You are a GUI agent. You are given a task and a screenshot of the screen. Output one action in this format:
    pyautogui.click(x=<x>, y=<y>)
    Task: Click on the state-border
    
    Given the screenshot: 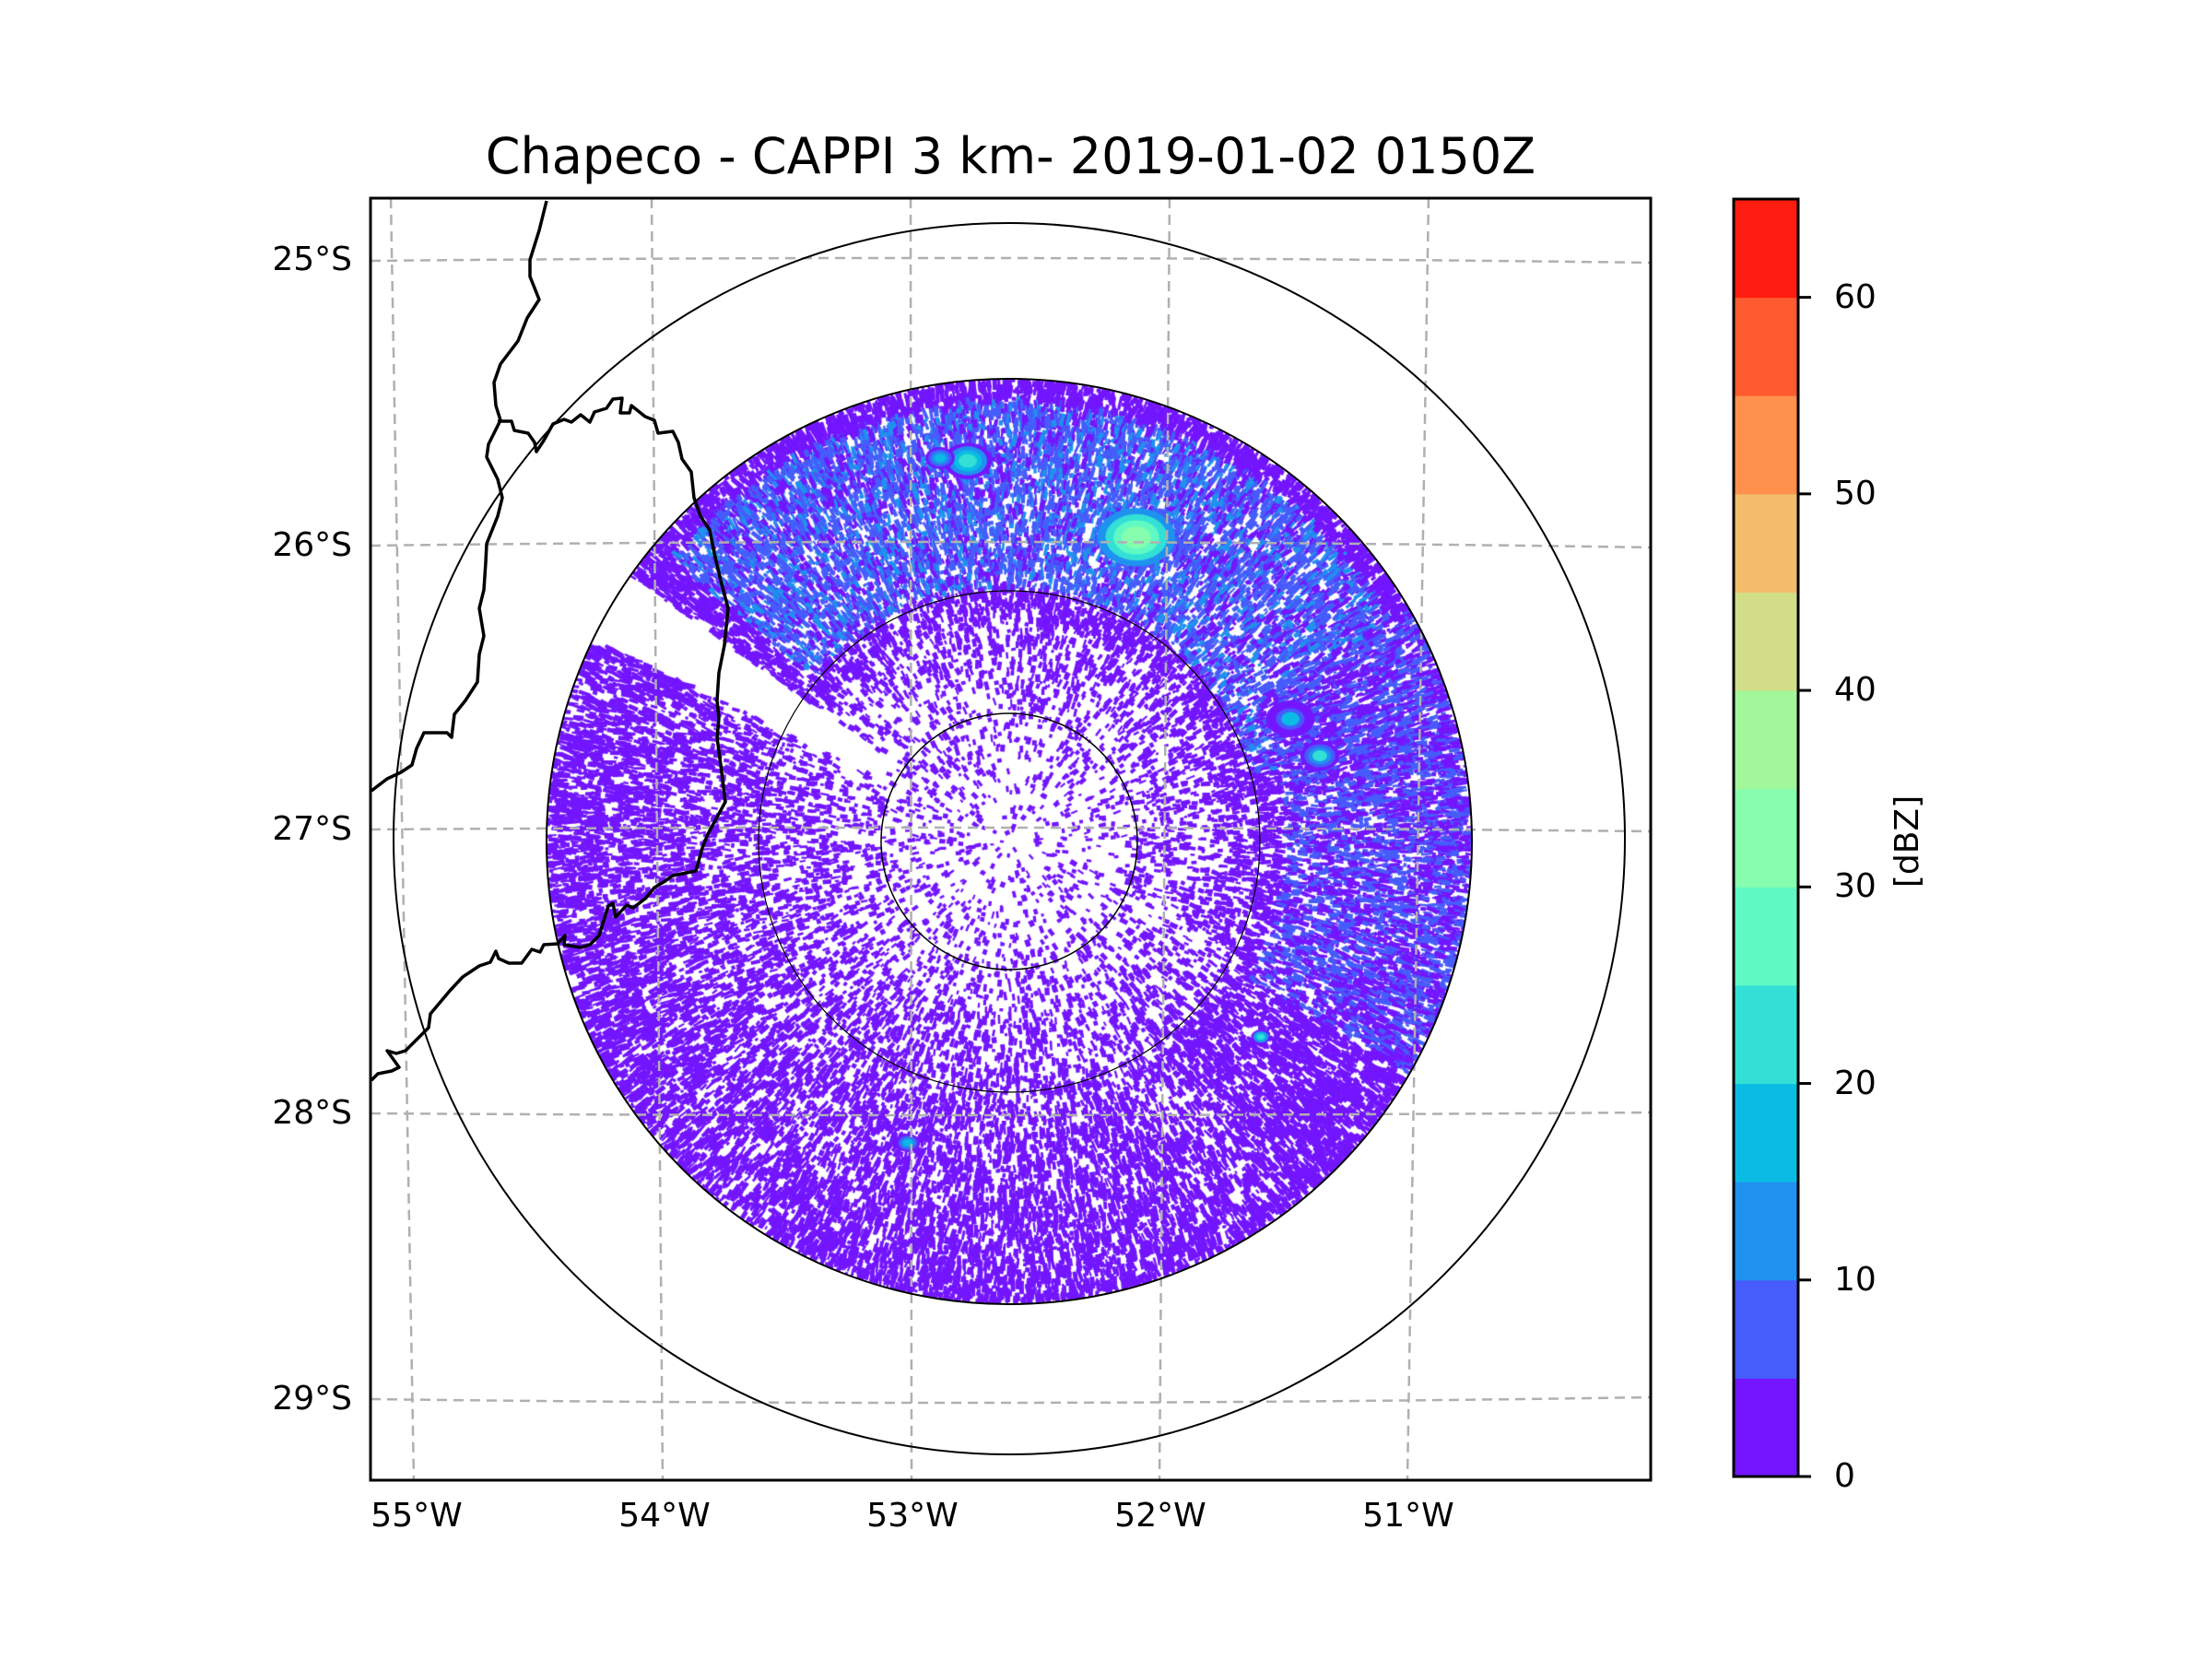 What is the action you would take?
    pyautogui.click(x=550, y=739)
    